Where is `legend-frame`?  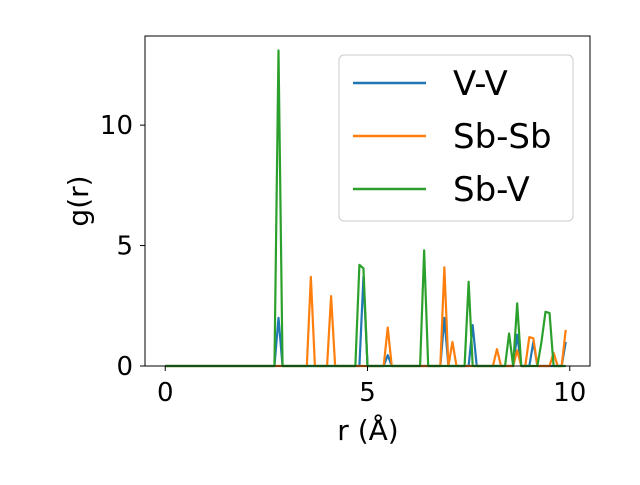 legend-frame is located at coordinates (456, 138).